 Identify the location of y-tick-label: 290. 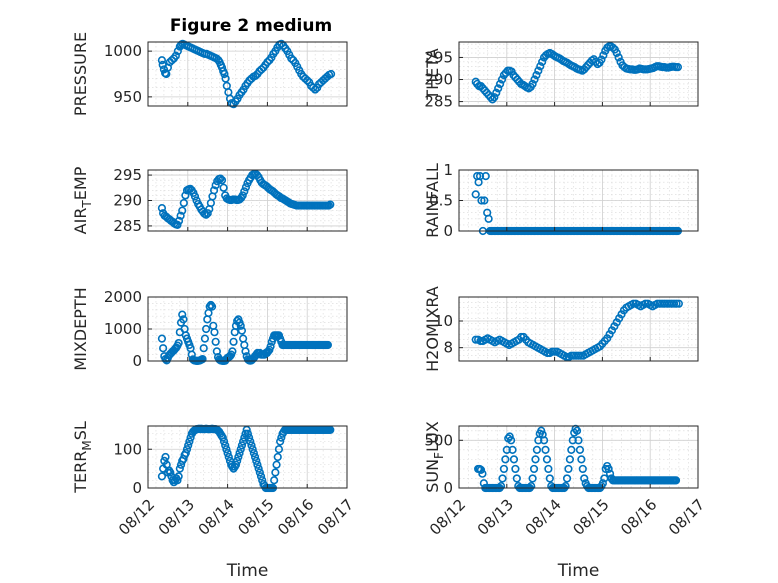
(438, 80).